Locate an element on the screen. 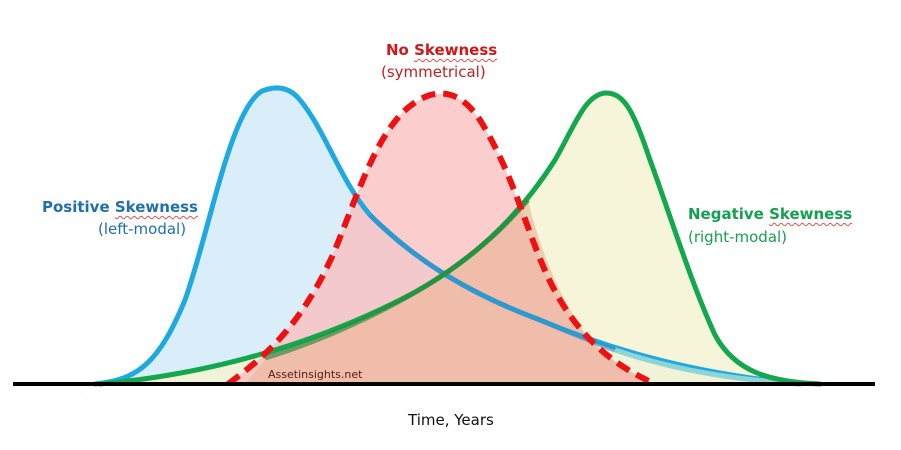  no-skew-title: No Skewness is located at coordinates (441, 50).